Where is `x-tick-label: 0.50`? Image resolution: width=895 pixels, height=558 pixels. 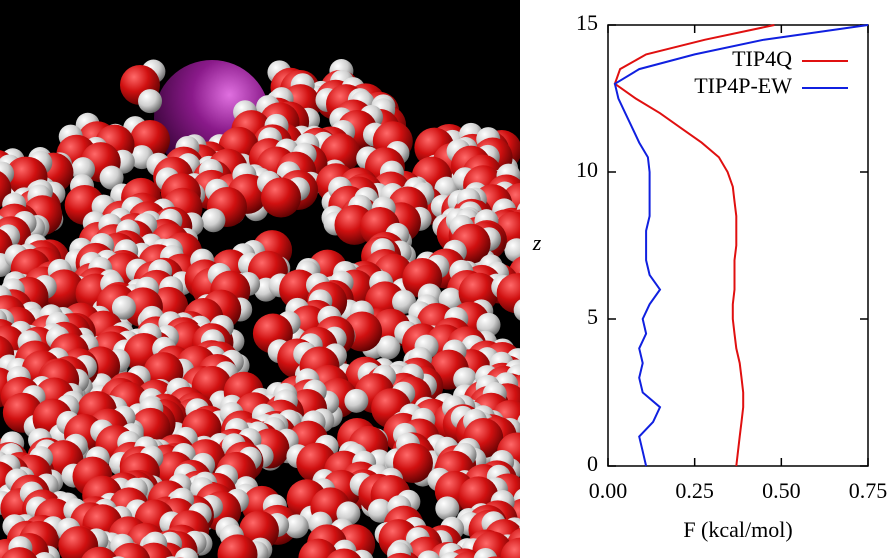
x-tick-label: 0.50 is located at coordinates (781, 490).